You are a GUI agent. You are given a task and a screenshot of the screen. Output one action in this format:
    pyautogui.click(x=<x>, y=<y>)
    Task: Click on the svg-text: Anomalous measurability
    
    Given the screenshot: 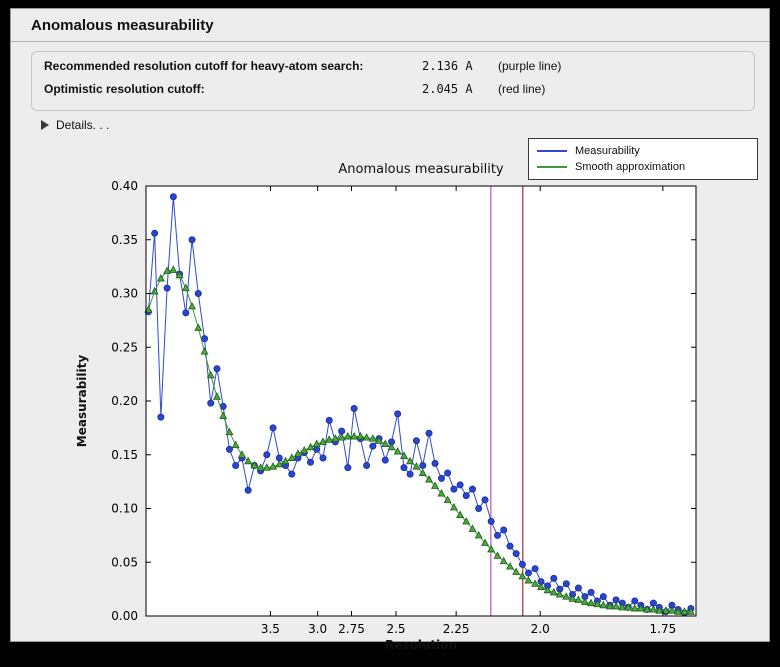 What is the action you would take?
    pyautogui.click(x=421, y=169)
    